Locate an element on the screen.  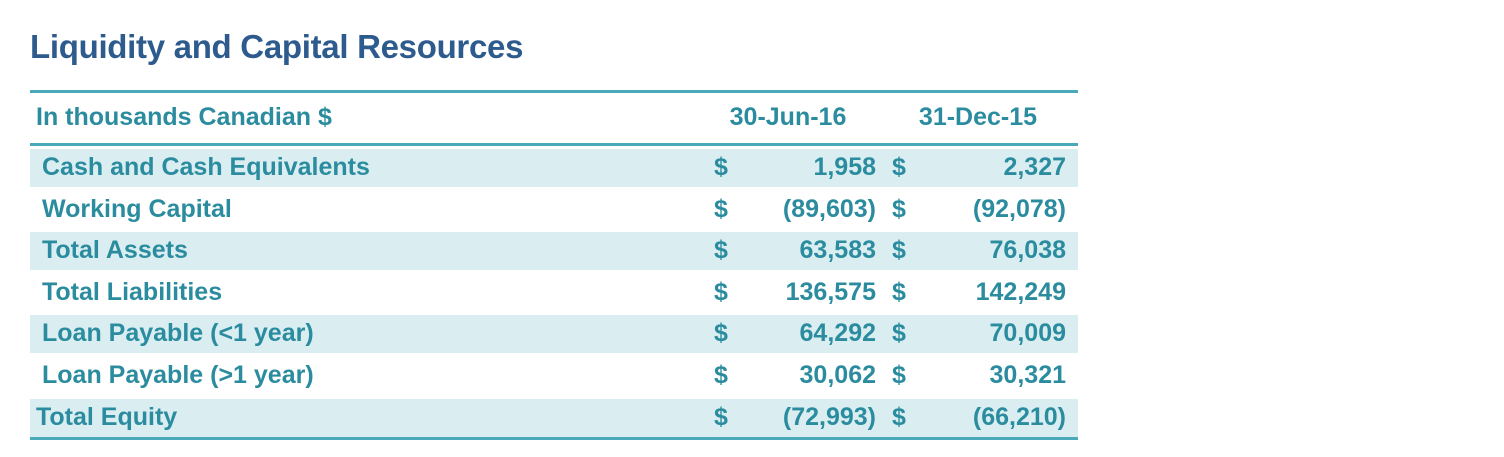
row-label: Cash and Cash Equivalents is located at coordinates (206, 167).